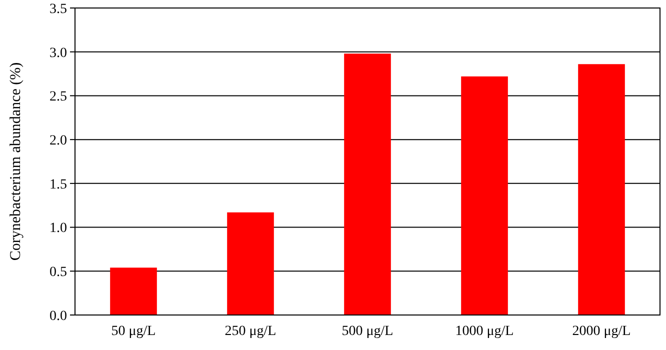 Image resolution: width=666 pixels, height=350 pixels. What do you see at coordinates (601, 331) in the screenshot?
I see `x-tick-label: 2000 μg/L` at bounding box center [601, 331].